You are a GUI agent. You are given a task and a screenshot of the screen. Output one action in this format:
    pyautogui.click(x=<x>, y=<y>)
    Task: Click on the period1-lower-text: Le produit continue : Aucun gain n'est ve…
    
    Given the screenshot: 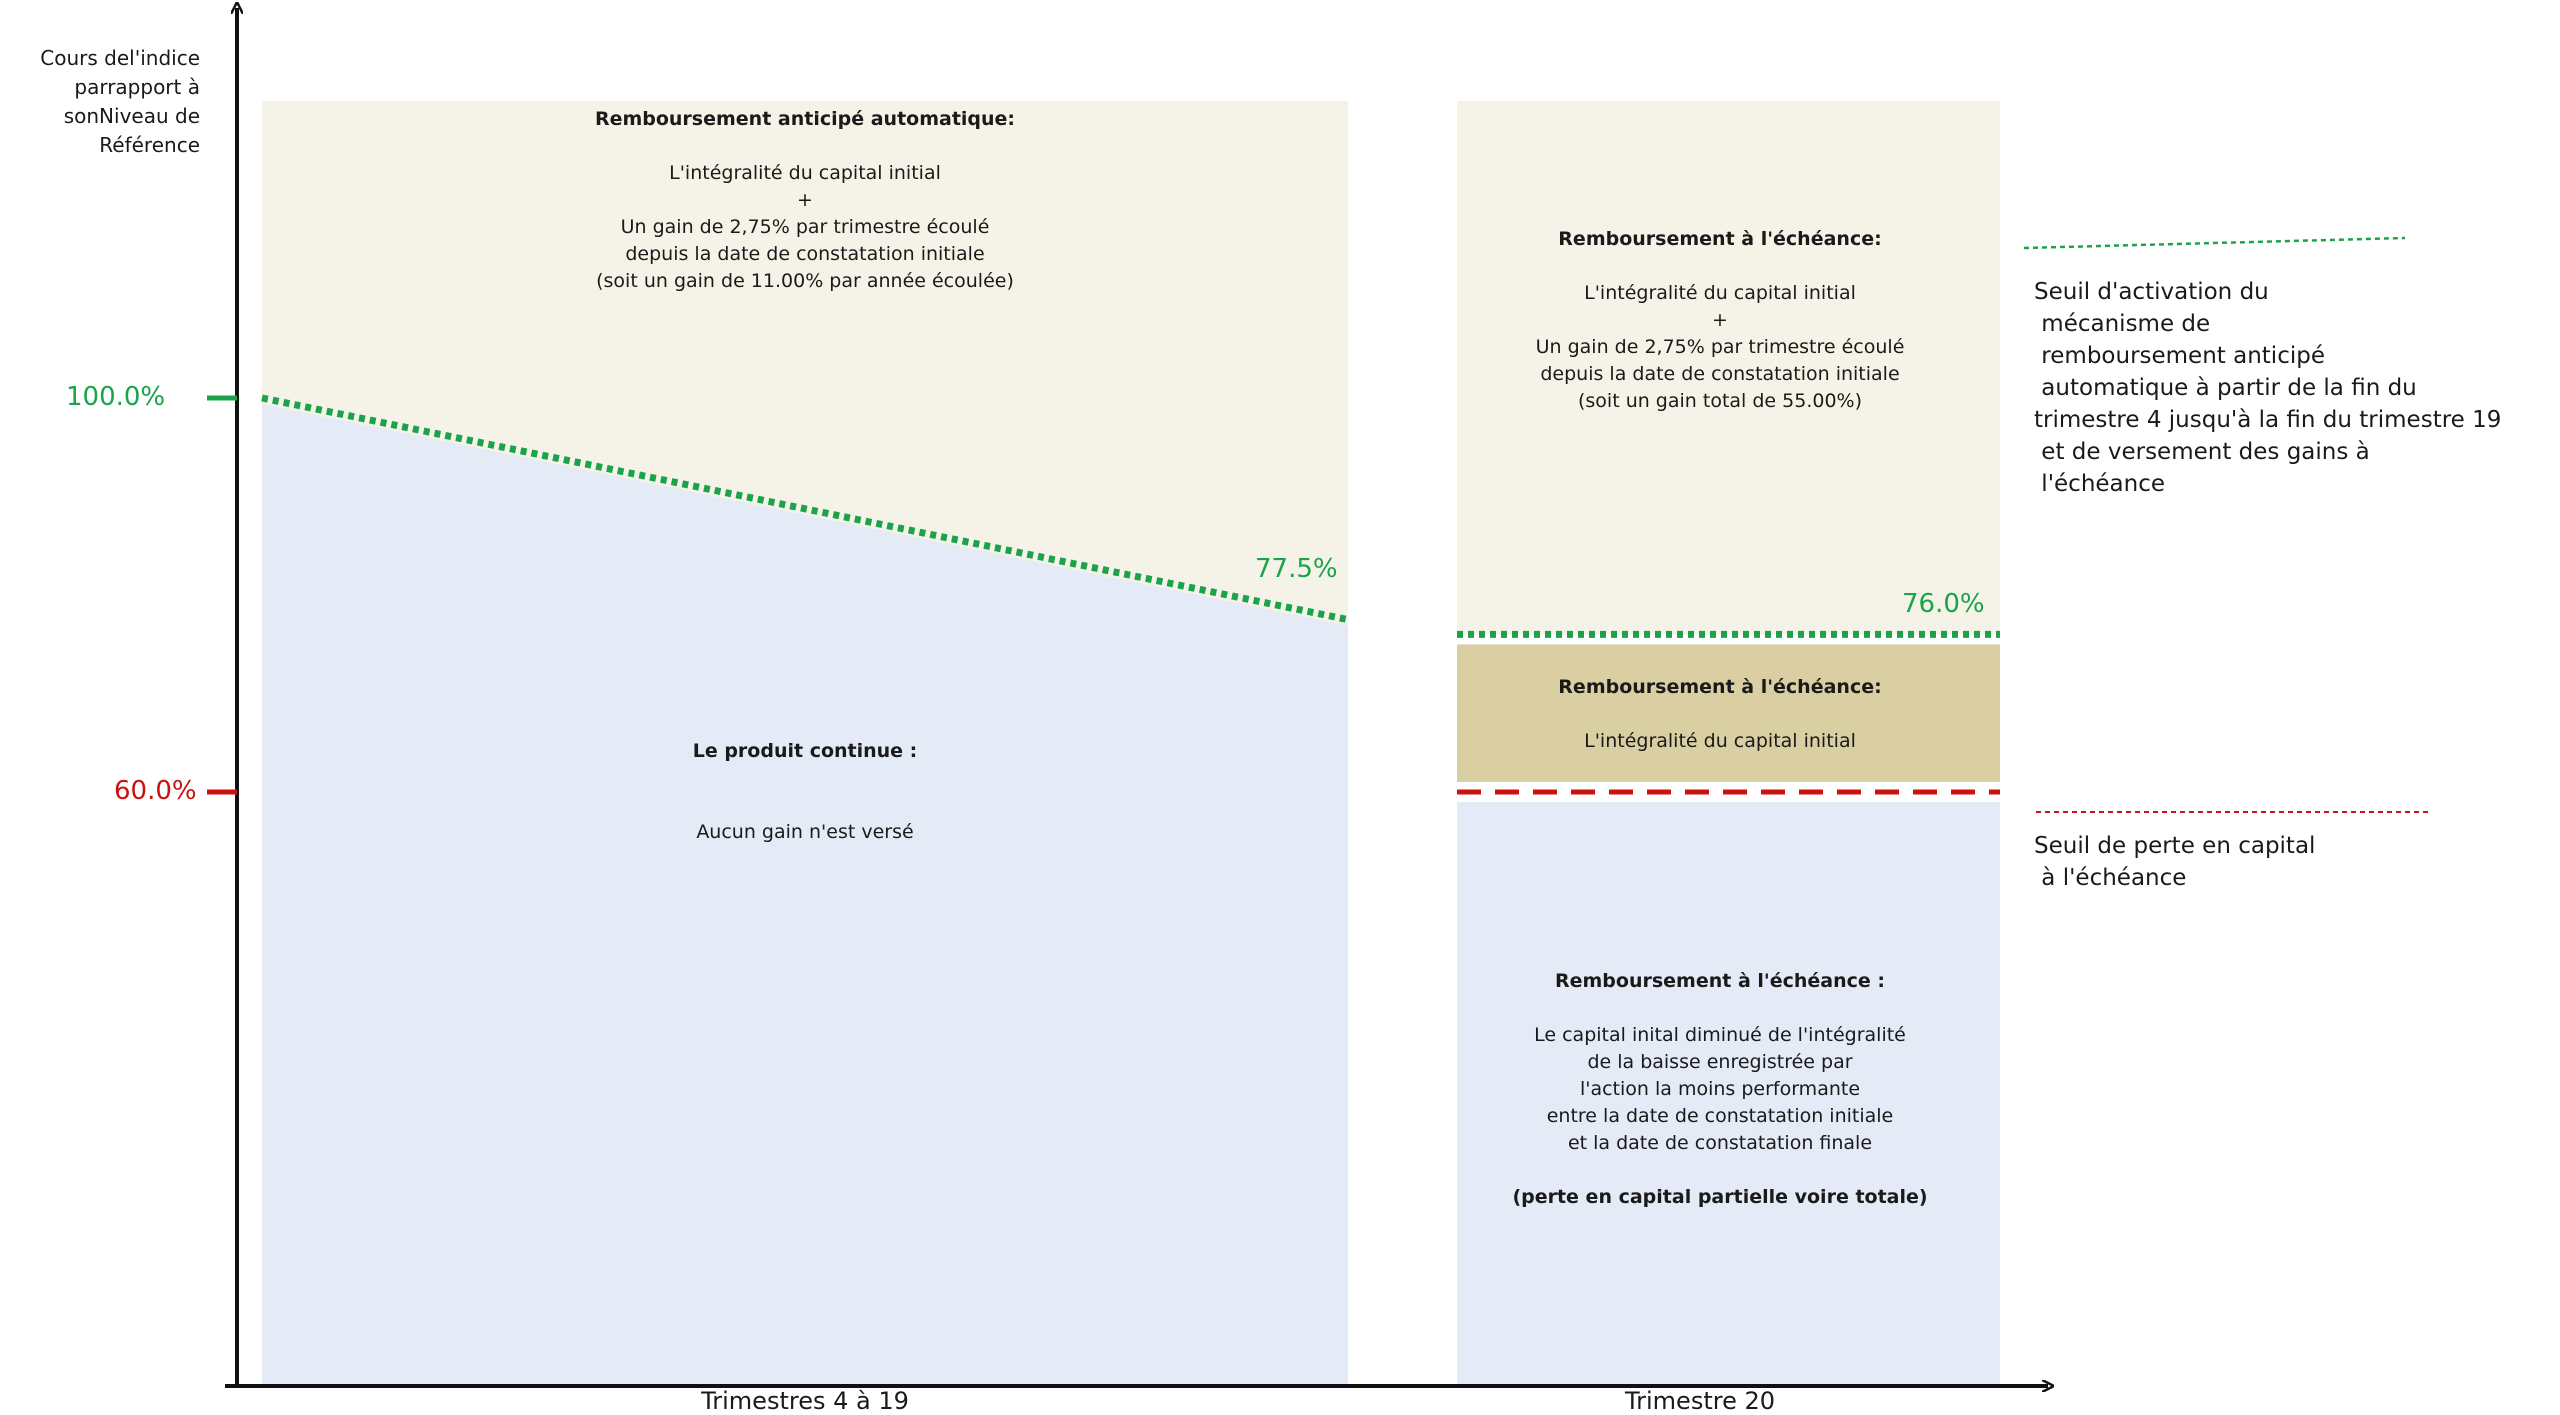 What is the action you would take?
    pyautogui.click(x=805, y=792)
    